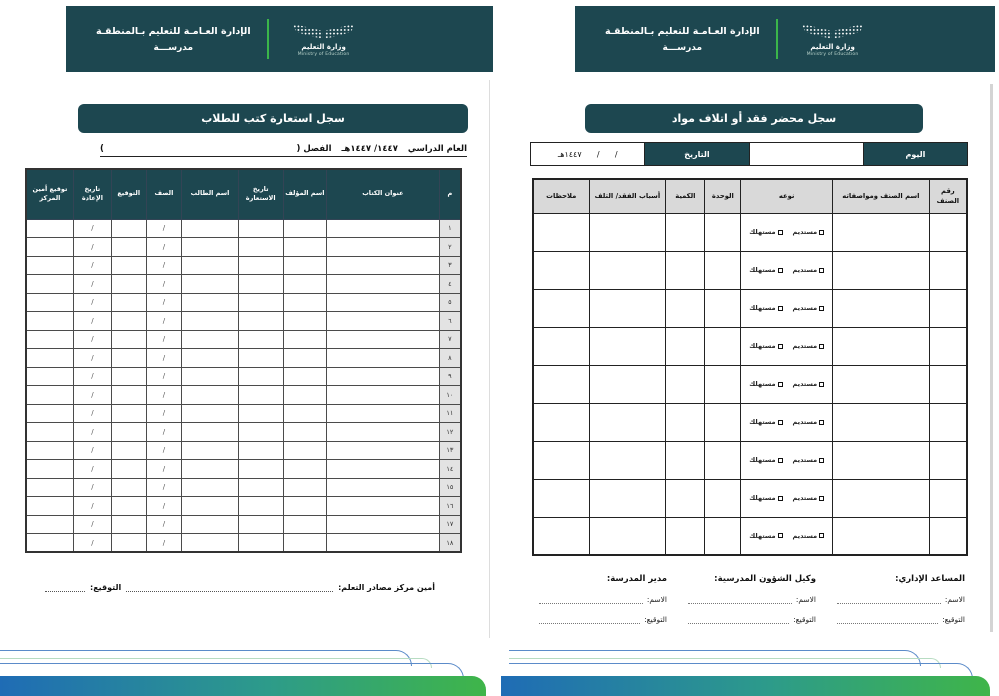 The image size is (999, 696). Describe the element at coordinates (806, 154) in the screenshot. I see `day-input-cell` at that location.